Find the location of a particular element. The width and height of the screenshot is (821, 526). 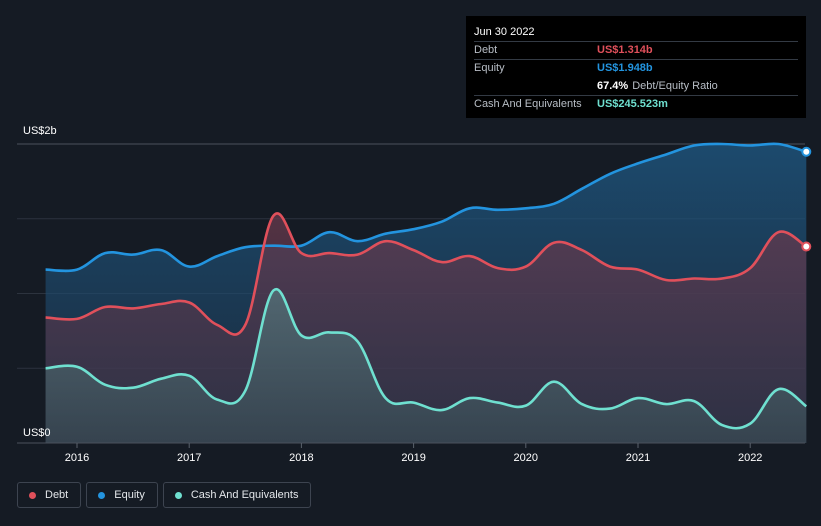

x-tick-label: 2019 is located at coordinates (413, 458).